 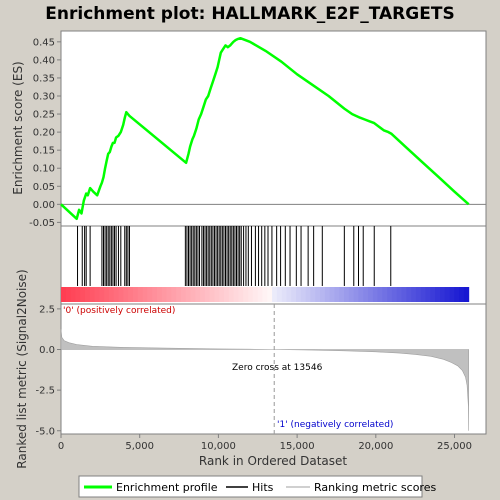 What do you see at coordinates (44, 115) in the screenshot?
I see `es-y-tick-label: 0.25` at bounding box center [44, 115].